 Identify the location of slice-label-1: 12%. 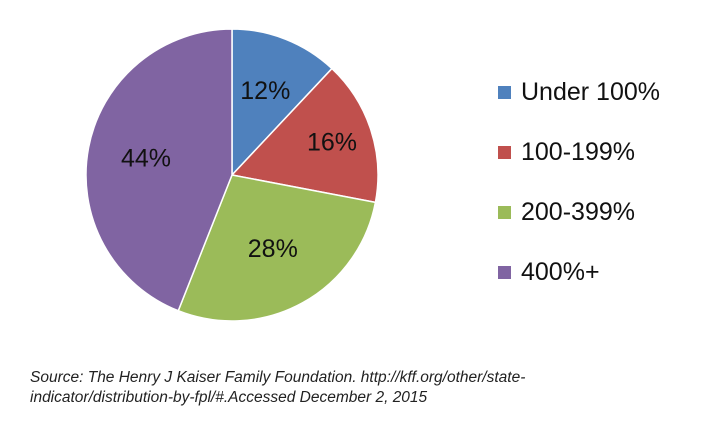
(265, 91).